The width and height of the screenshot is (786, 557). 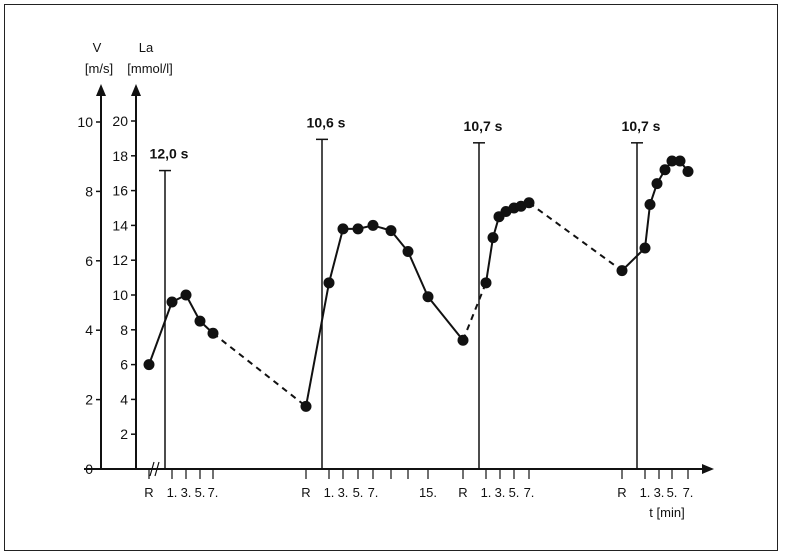 I want to click on v-tick-label-0: 0, so click(x=89, y=469).